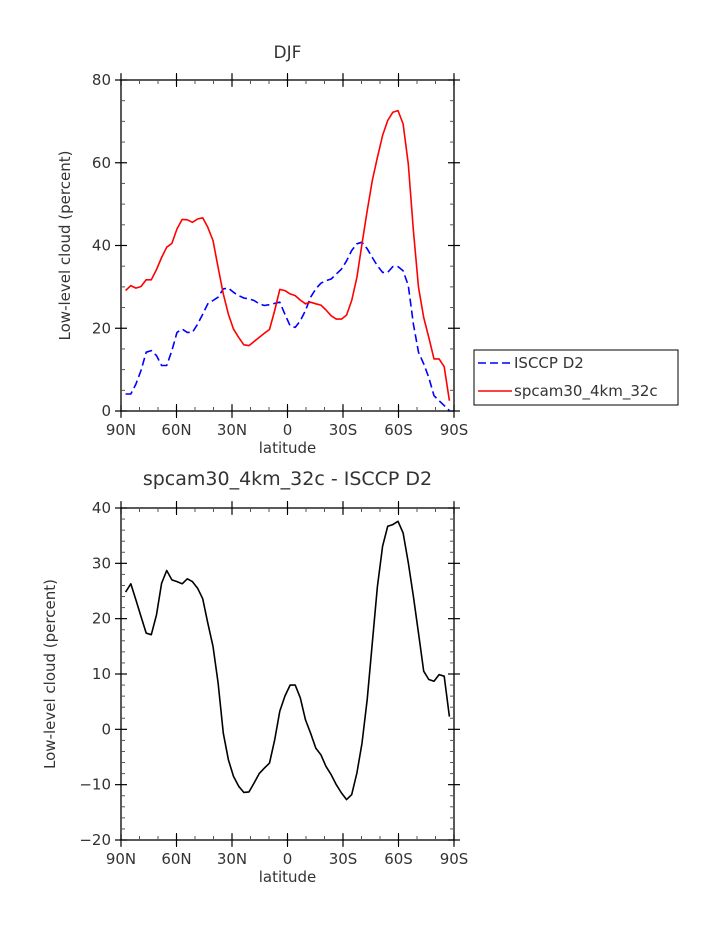  Describe the element at coordinates (549, 363) in the screenshot. I see `legend-label: ISCCP D2` at that location.